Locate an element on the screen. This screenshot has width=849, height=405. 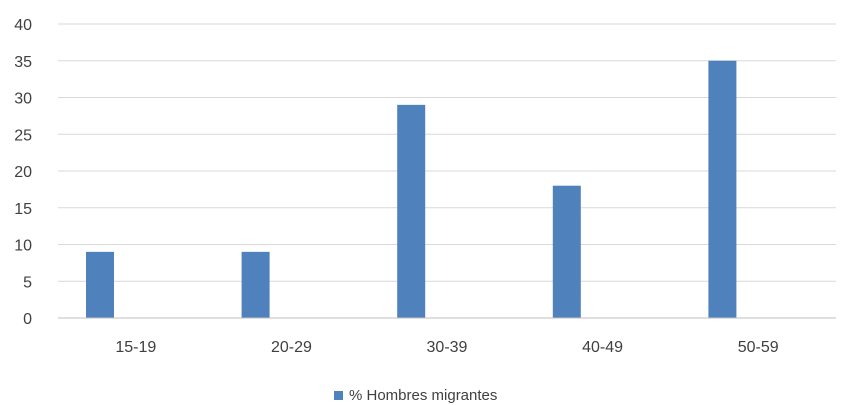
x-tick-label: 50-59 is located at coordinates (758, 347).